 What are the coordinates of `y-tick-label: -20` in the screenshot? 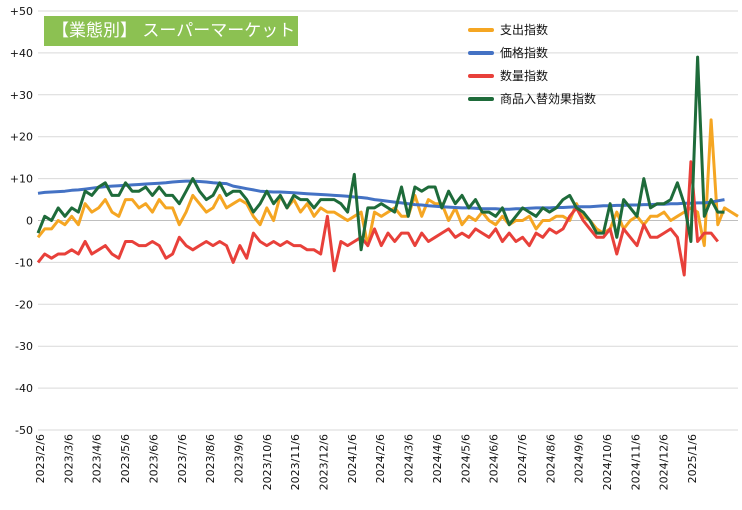 It's located at (24, 304).